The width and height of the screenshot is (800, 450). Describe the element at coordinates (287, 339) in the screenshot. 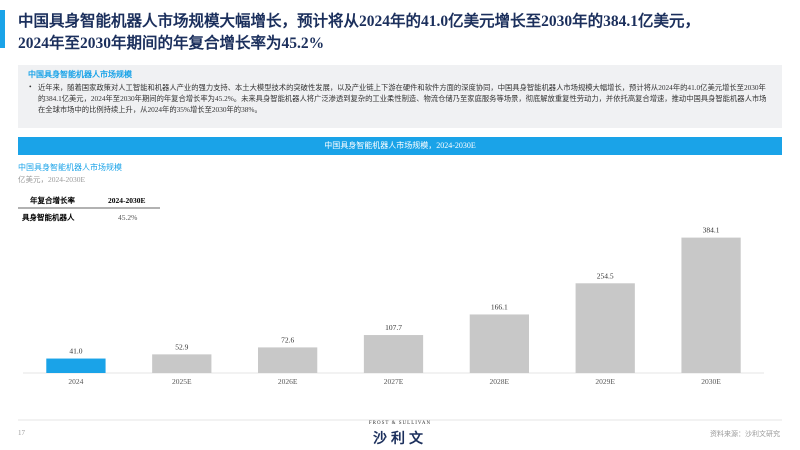

I see `value-label: 72.6` at that location.